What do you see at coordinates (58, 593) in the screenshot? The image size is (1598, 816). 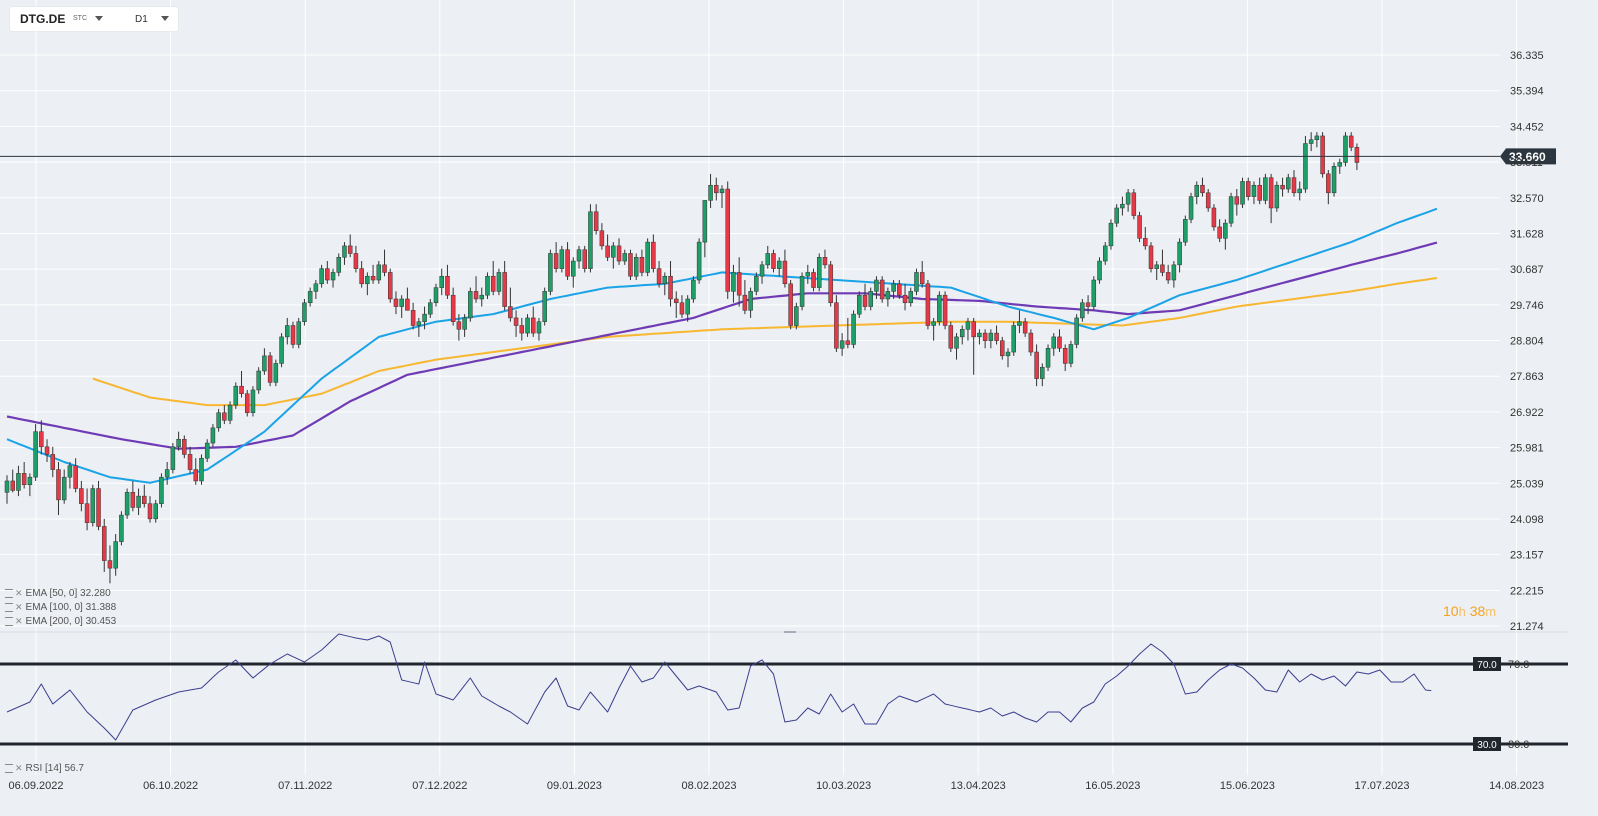 I see `legend-ema50: ✕ EMA [50, 0] 32.280` at bounding box center [58, 593].